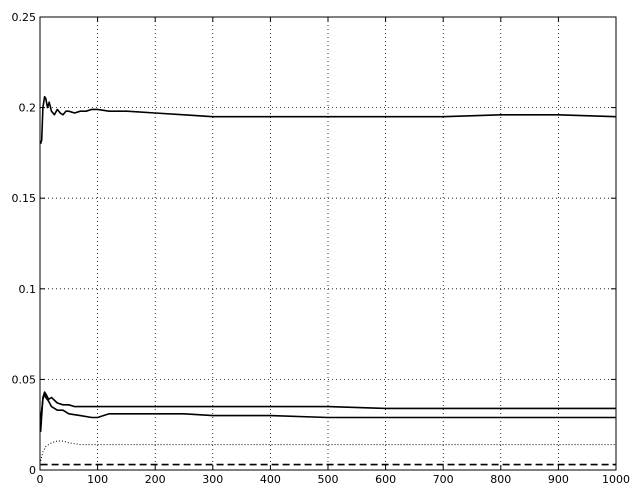 The height and width of the screenshot is (494, 632). Describe the element at coordinates (385, 479) in the screenshot. I see `x-tick-label: 600` at that location.